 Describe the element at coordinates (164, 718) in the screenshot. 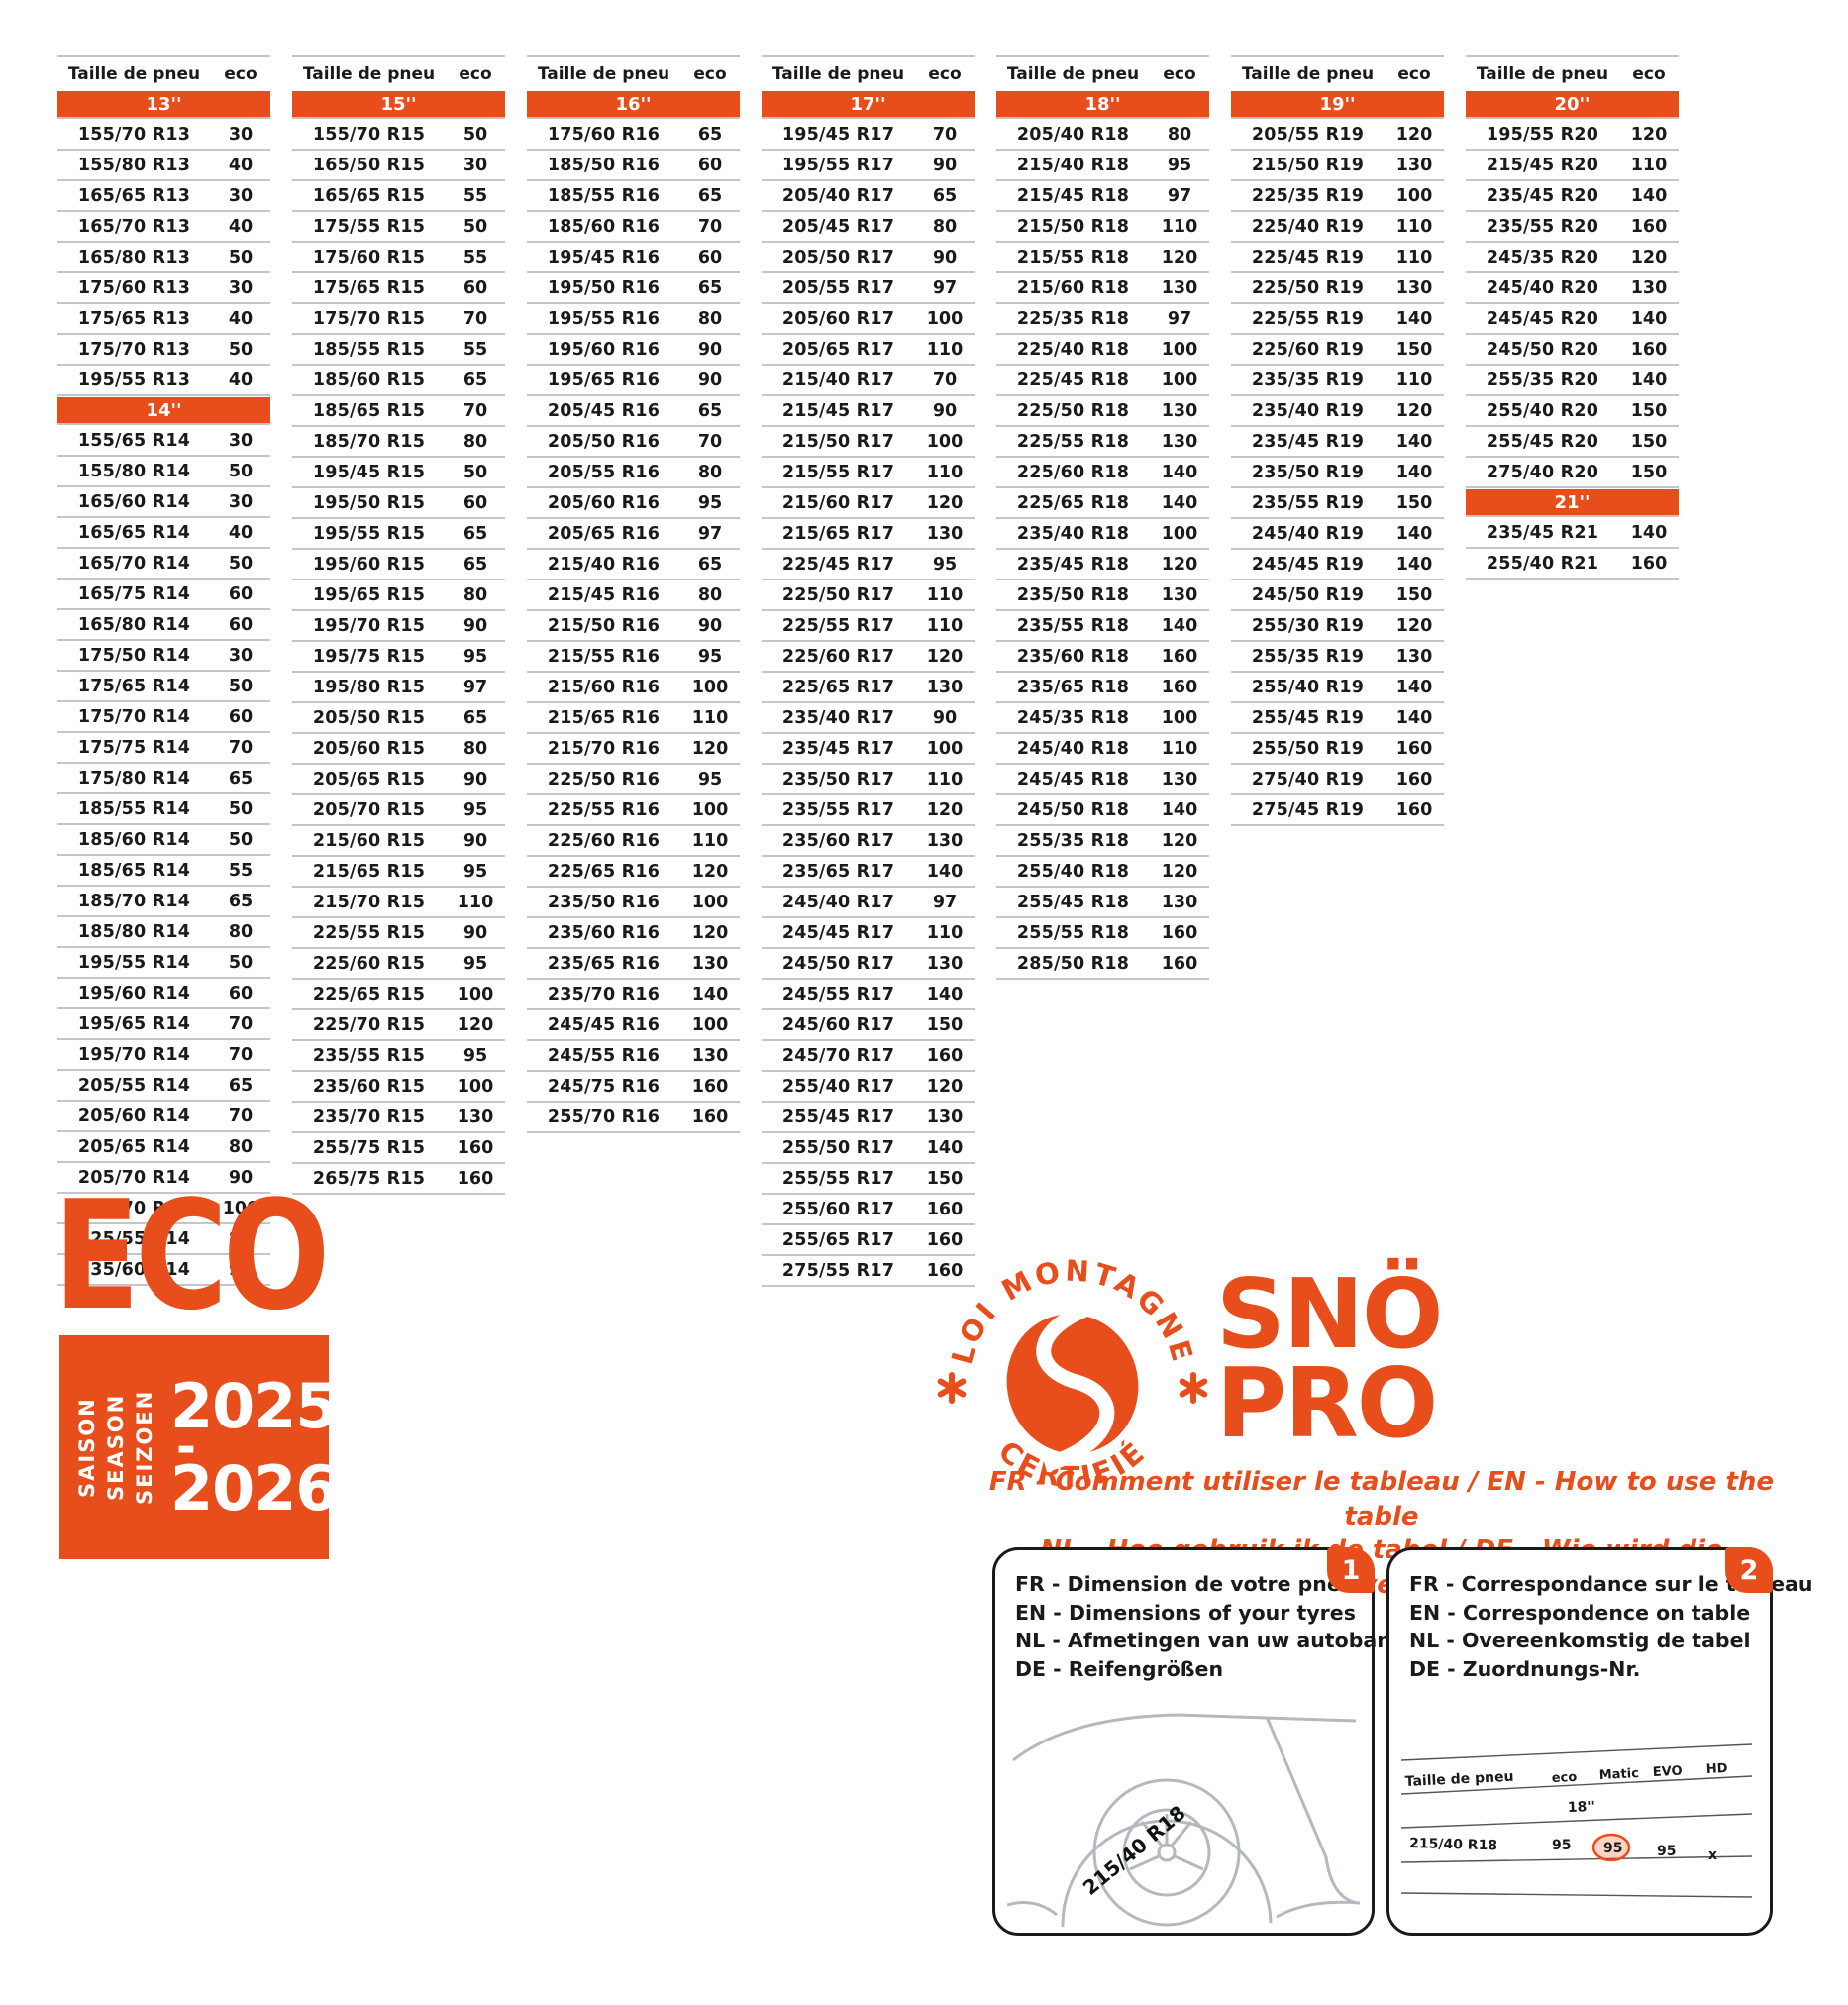

I see `table-row: 175/70 R14 60` at that location.